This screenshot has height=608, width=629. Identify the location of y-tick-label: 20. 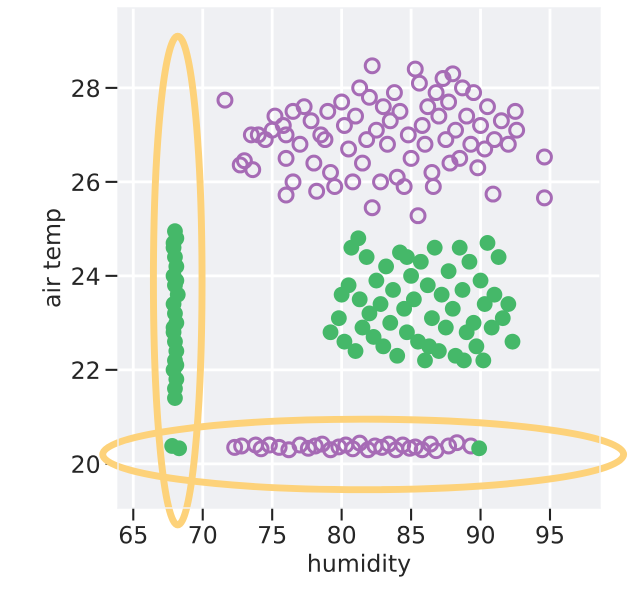
(86, 464).